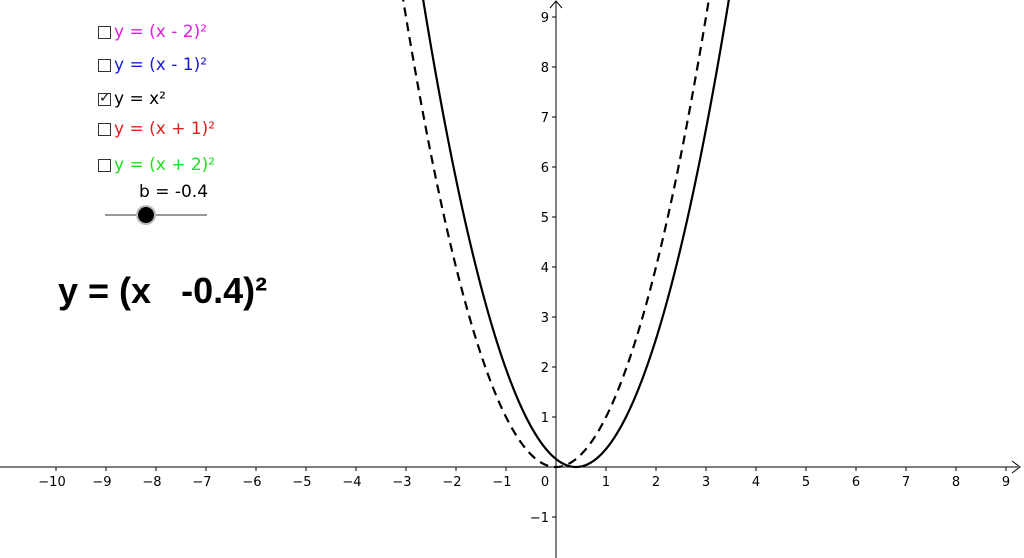 Image resolution: width=1024 pixels, height=558 pixels. What do you see at coordinates (545, 268) in the screenshot?
I see `y-tick-label: 4` at bounding box center [545, 268].